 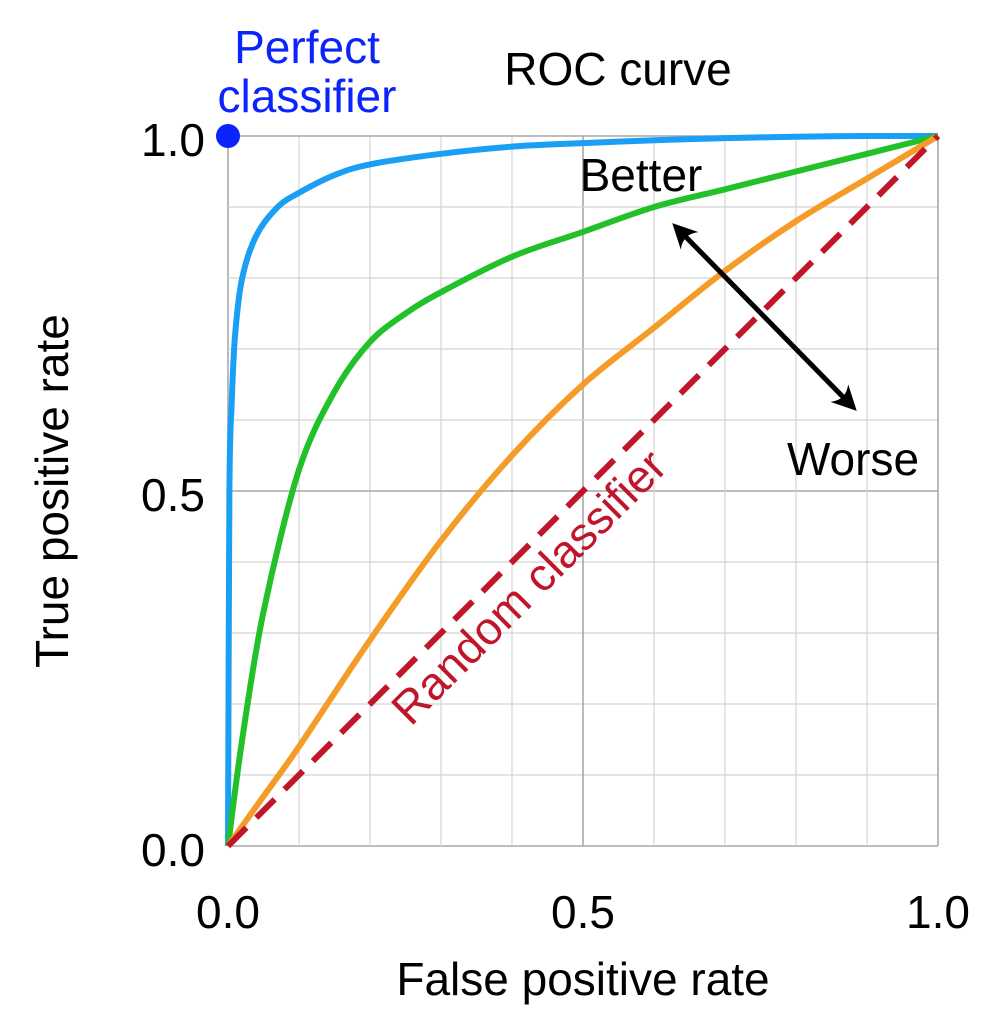 I want to click on perfect-classifier-label-line2: classifier, so click(x=307, y=96).